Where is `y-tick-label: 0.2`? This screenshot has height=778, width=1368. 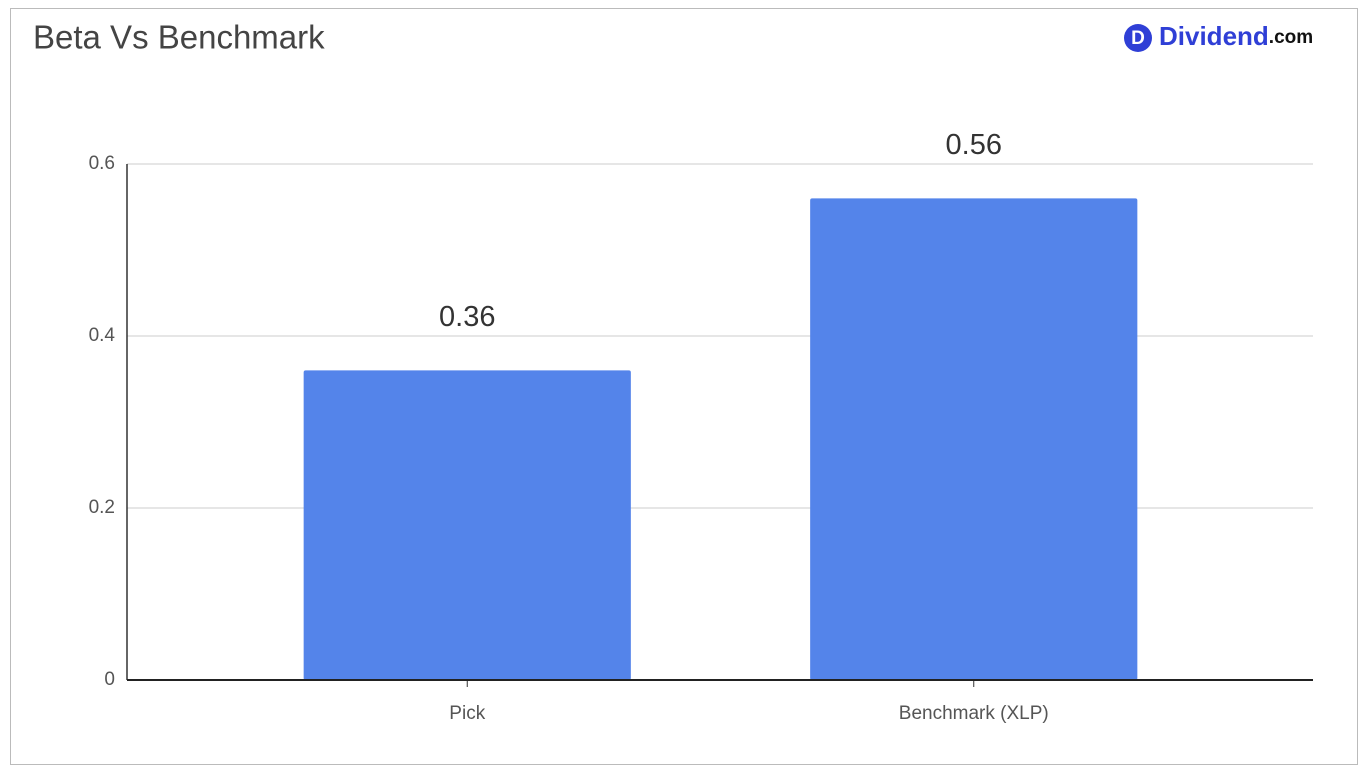 y-tick-label: 0.2 is located at coordinates (102, 507).